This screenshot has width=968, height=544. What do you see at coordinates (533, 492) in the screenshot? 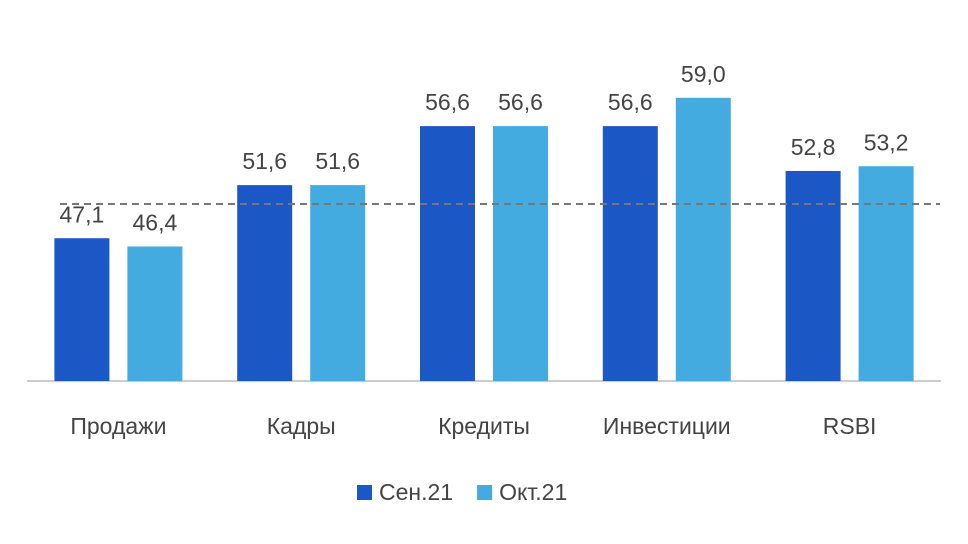
I see `legend-label: Окт.21` at bounding box center [533, 492].